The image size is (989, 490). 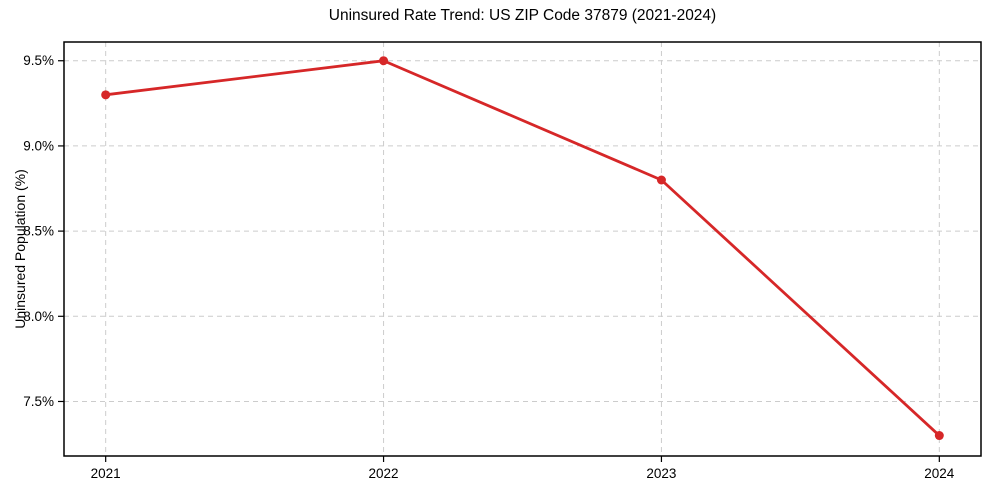 What do you see at coordinates (106, 473) in the screenshot?
I see `x-tick-label: 2021` at bounding box center [106, 473].